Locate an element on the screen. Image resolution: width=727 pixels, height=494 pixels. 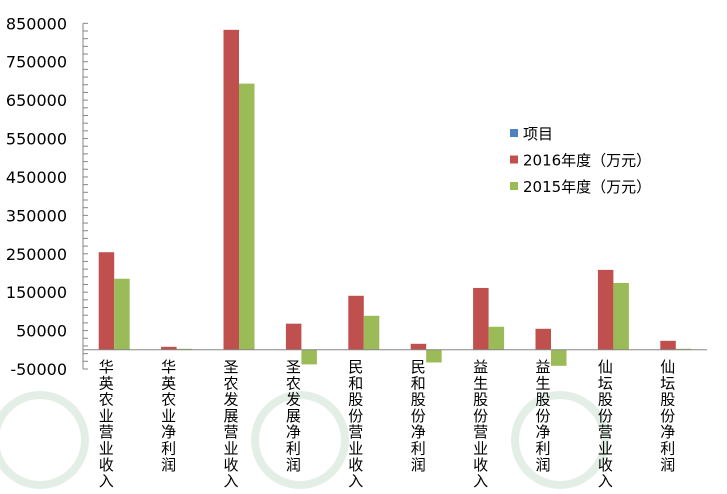
y-tick-label: 650000 is located at coordinates (36, 100).